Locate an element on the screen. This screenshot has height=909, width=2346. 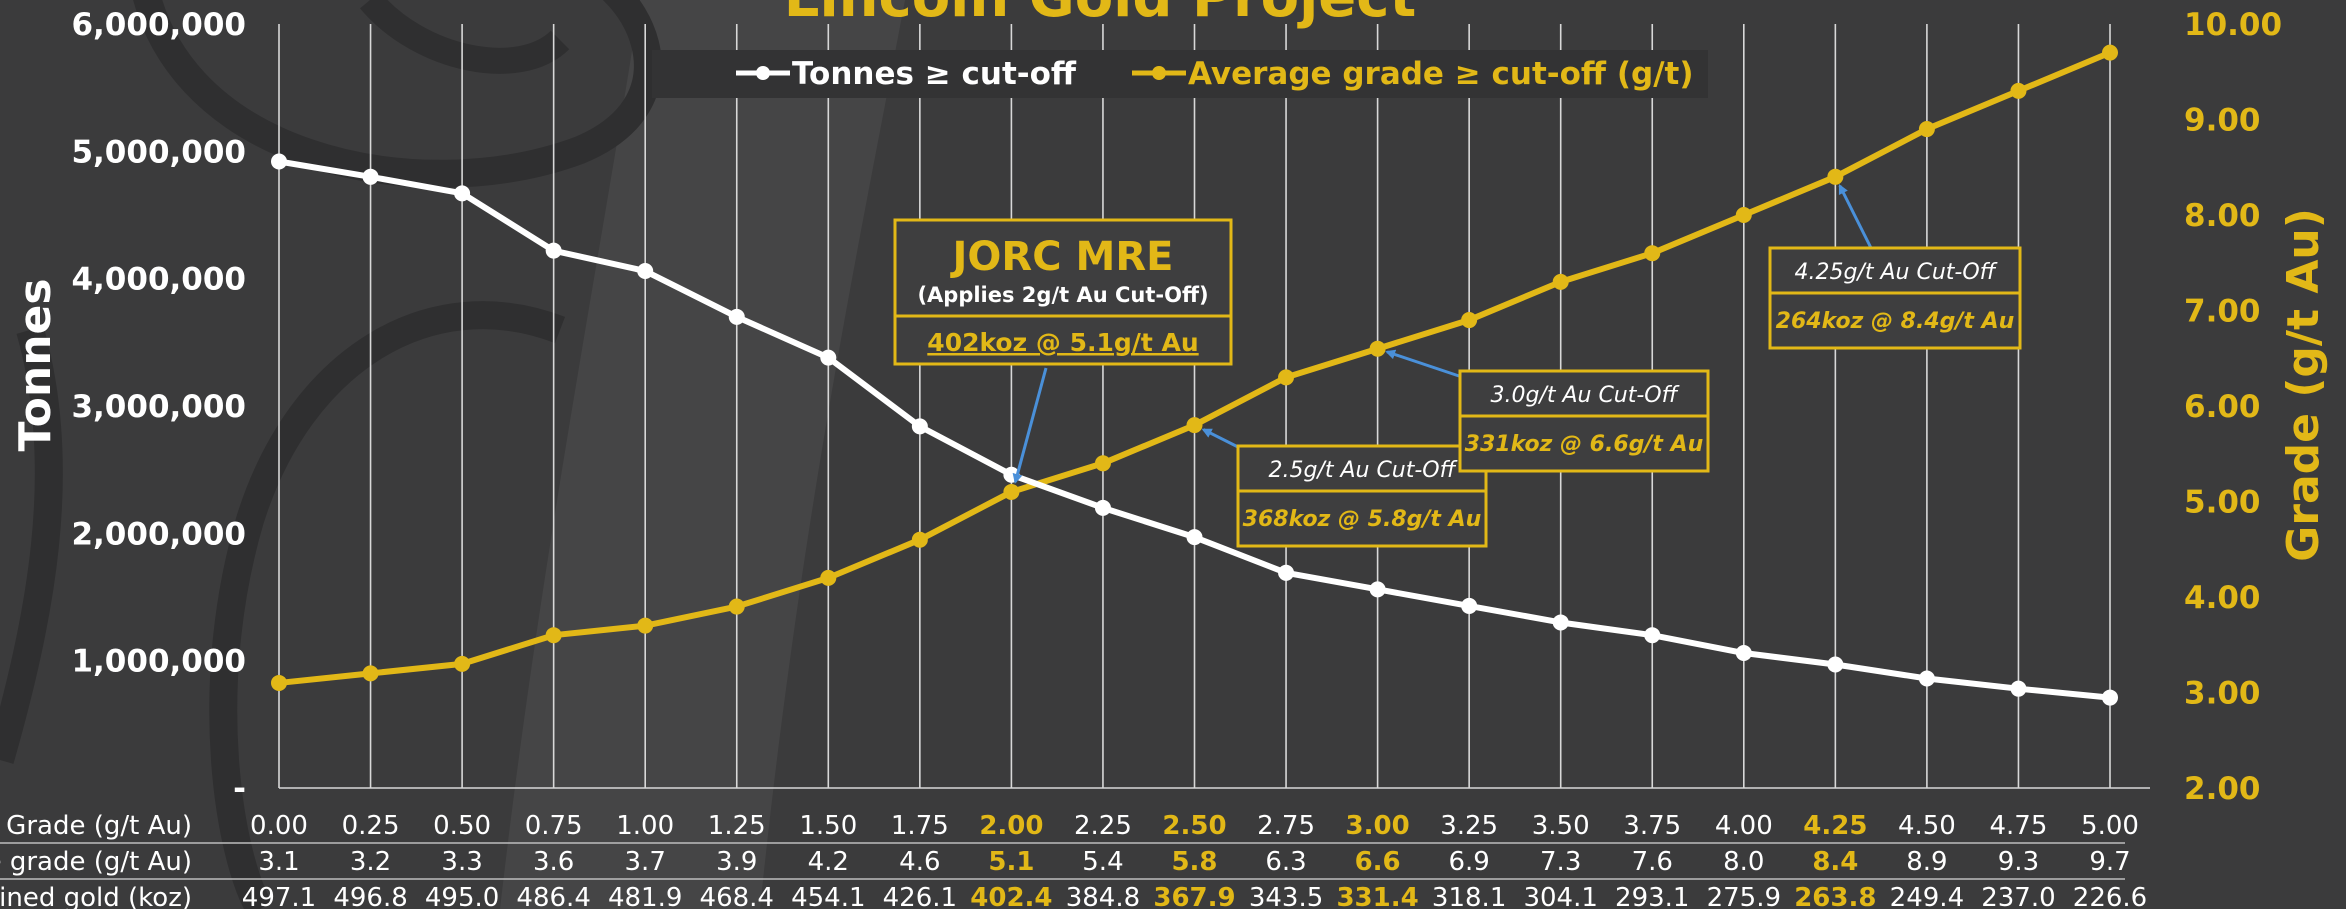
table-cell: 426.1 is located at coordinates (920, 896).